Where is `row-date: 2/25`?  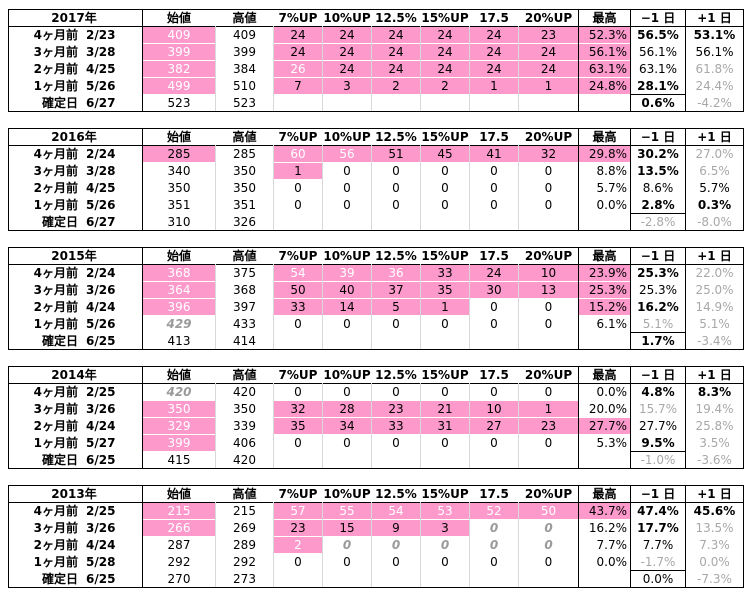
row-date: 2/25 is located at coordinates (101, 511).